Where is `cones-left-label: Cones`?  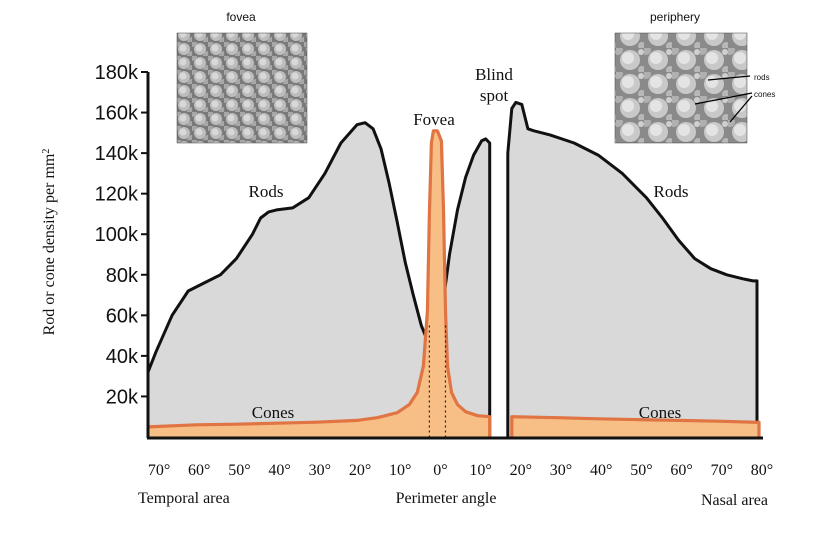
cones-left-label: Cones is located at coordinates (273, 412).